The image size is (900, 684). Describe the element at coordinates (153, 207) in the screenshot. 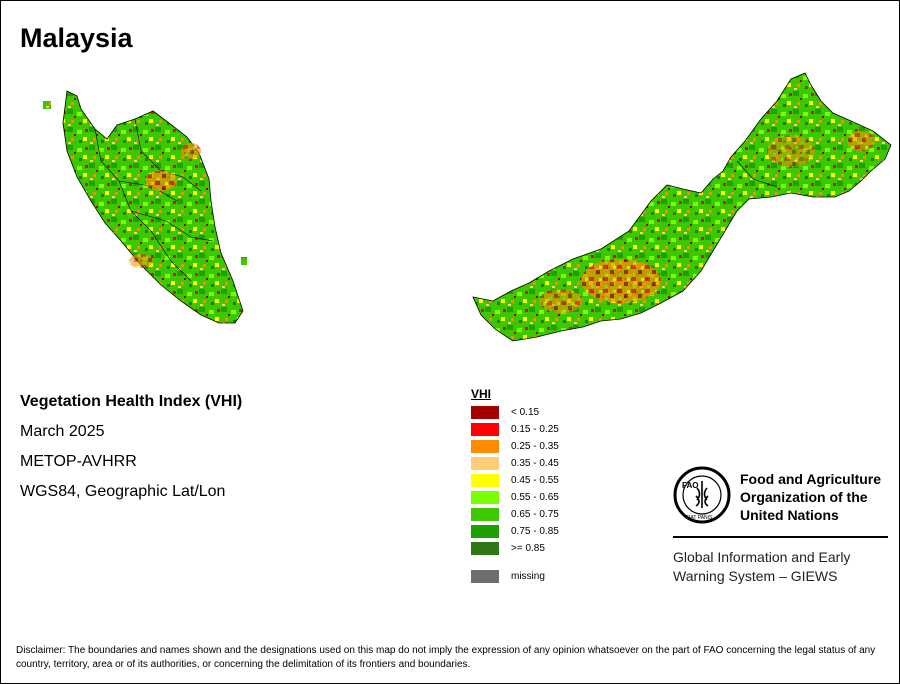

I see `peninsular-malaysia-region` at that location.